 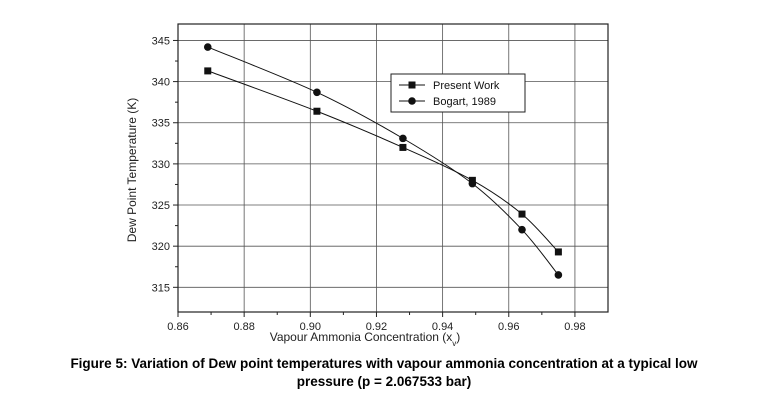 I want to click on x-tick-label: 0.86, so click(x=177, y=327).